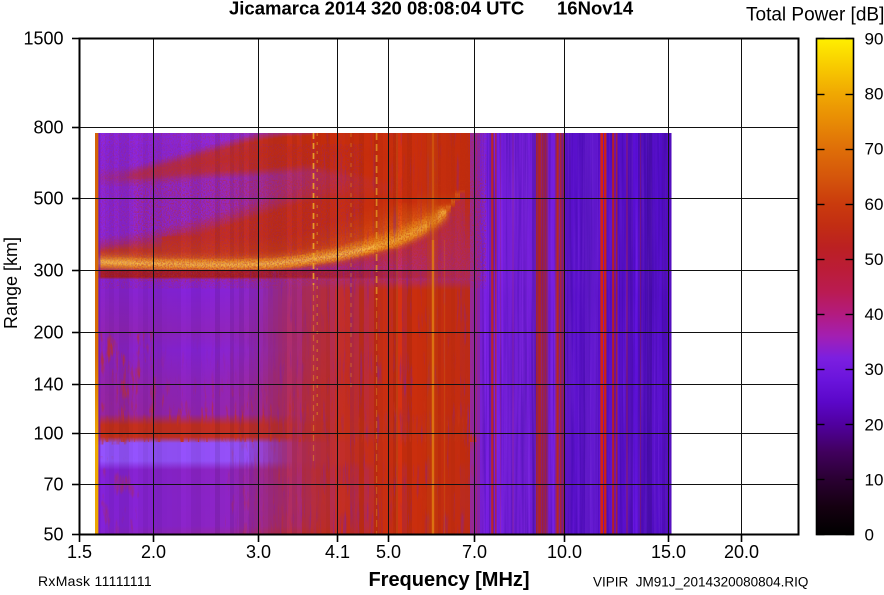  What do you see at coordinates (48, 333) in the screenshot?
I see `svg-text: 200` at bounding box center [48, 333].